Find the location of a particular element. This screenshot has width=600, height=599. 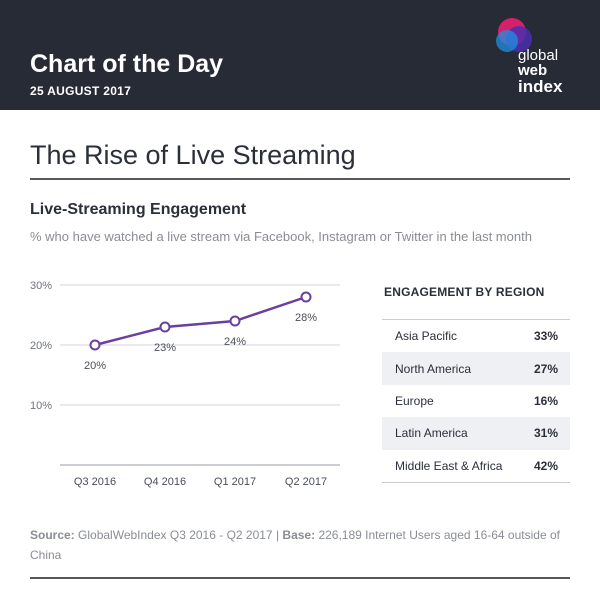

region-value: 42% is located at coordinates (545, 465).